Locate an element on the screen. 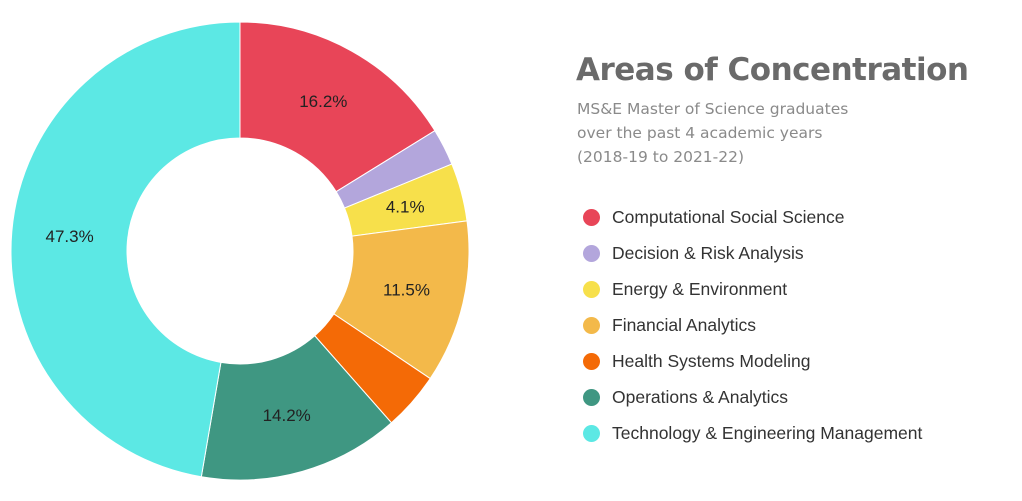 Image resolution: width=1022 pixels, height=501 pixels. legend-label: Operations & Analytics is located at coordinates (700, 396).